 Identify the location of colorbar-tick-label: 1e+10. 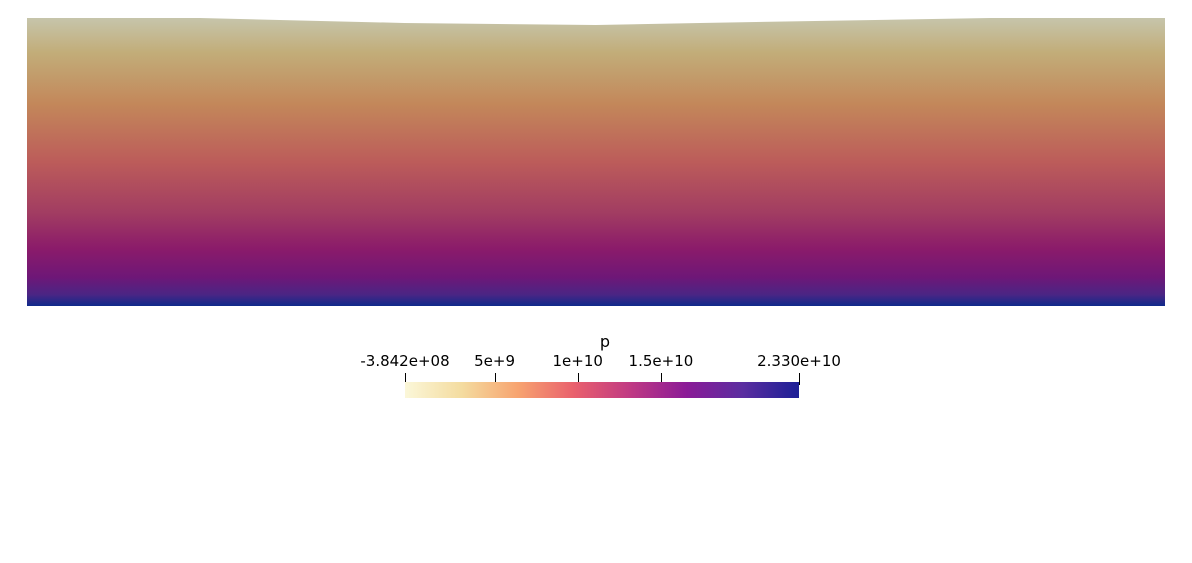
(577, 361).